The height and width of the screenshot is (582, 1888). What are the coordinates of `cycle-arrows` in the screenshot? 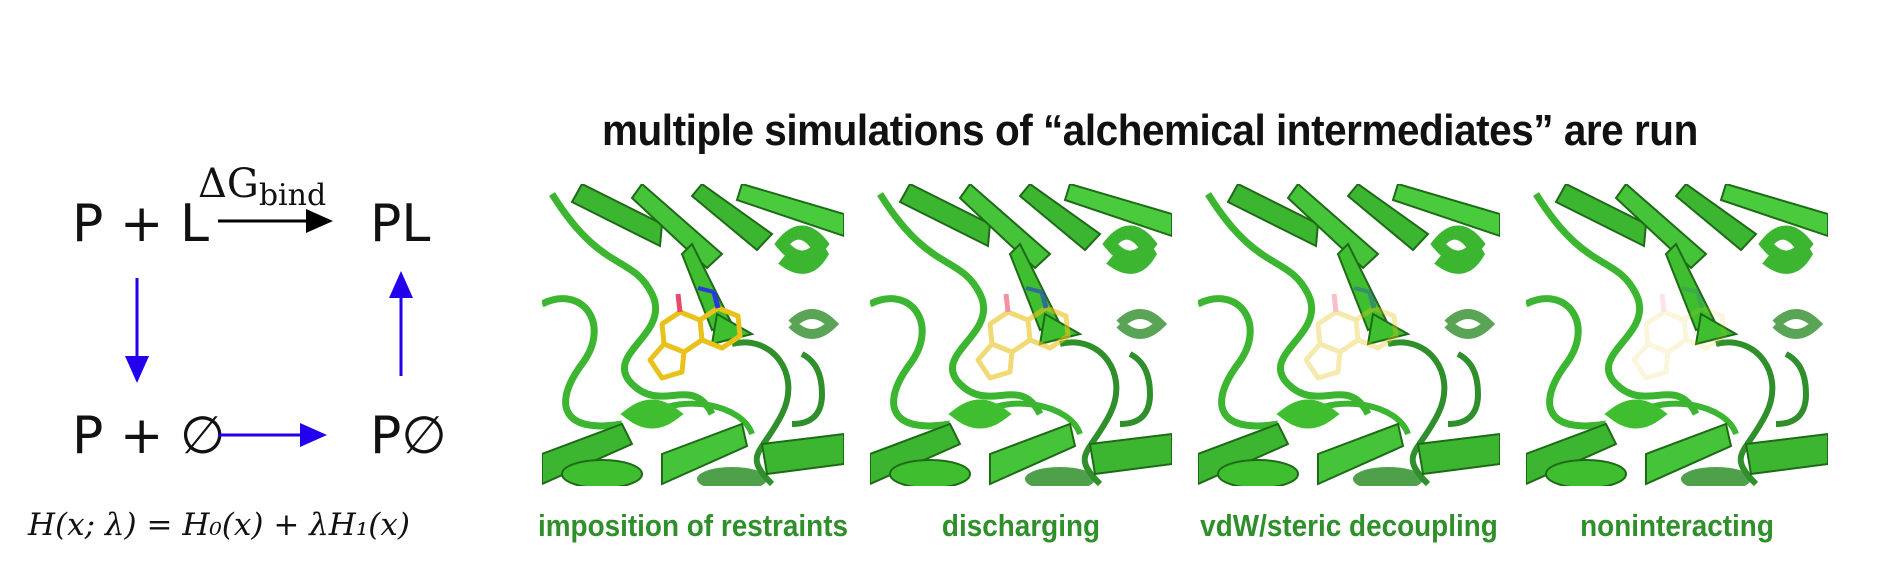 It's located at (269, 328).